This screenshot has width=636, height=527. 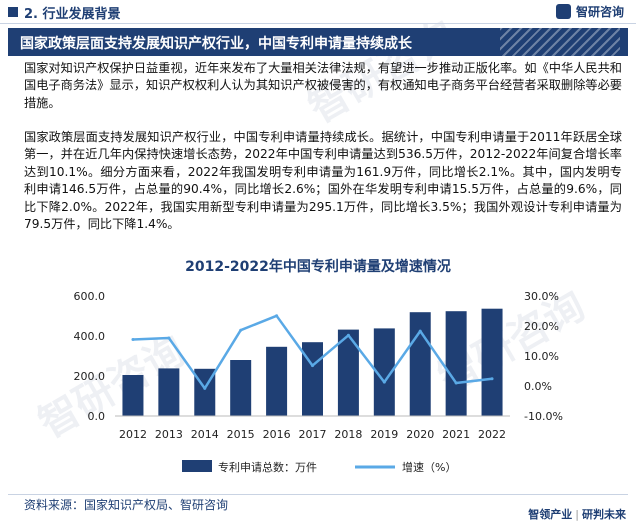 I want to click on brand-slogan-right: 研判未来, so click(x=604, y=514).